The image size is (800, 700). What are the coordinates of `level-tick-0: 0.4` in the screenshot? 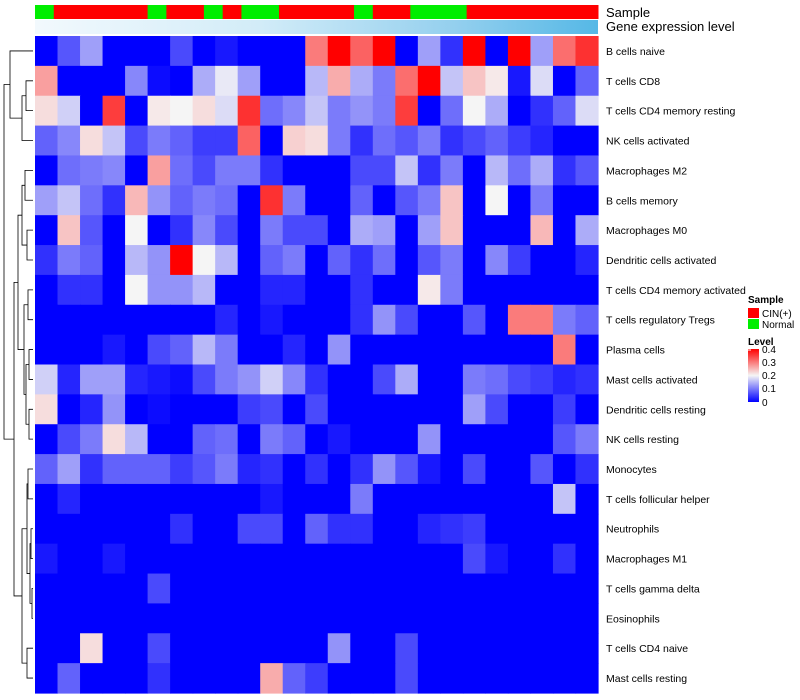 It's located at (769, 350).